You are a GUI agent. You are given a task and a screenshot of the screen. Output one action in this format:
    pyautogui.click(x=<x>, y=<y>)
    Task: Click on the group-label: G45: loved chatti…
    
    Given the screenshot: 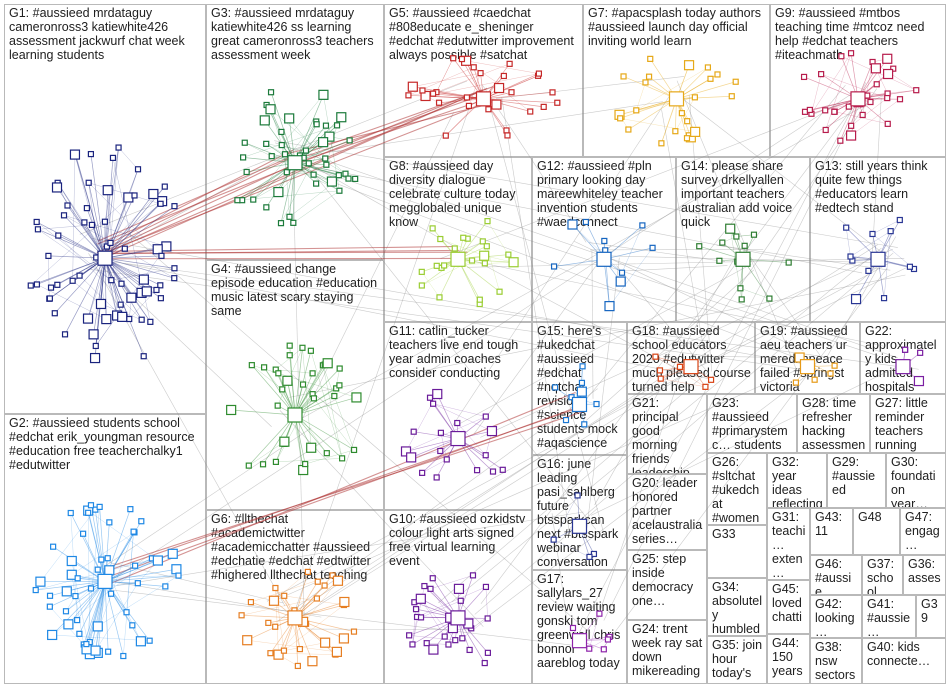 What is the action you would take?
    pyautogui.click(x=787, y=608)
    